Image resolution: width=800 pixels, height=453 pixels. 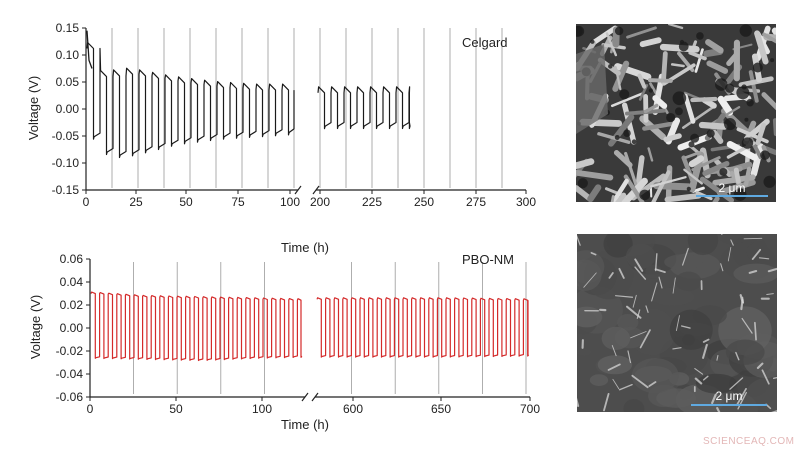 I want to click on y-tick-label: 0.15, so click(x=68, y=28).